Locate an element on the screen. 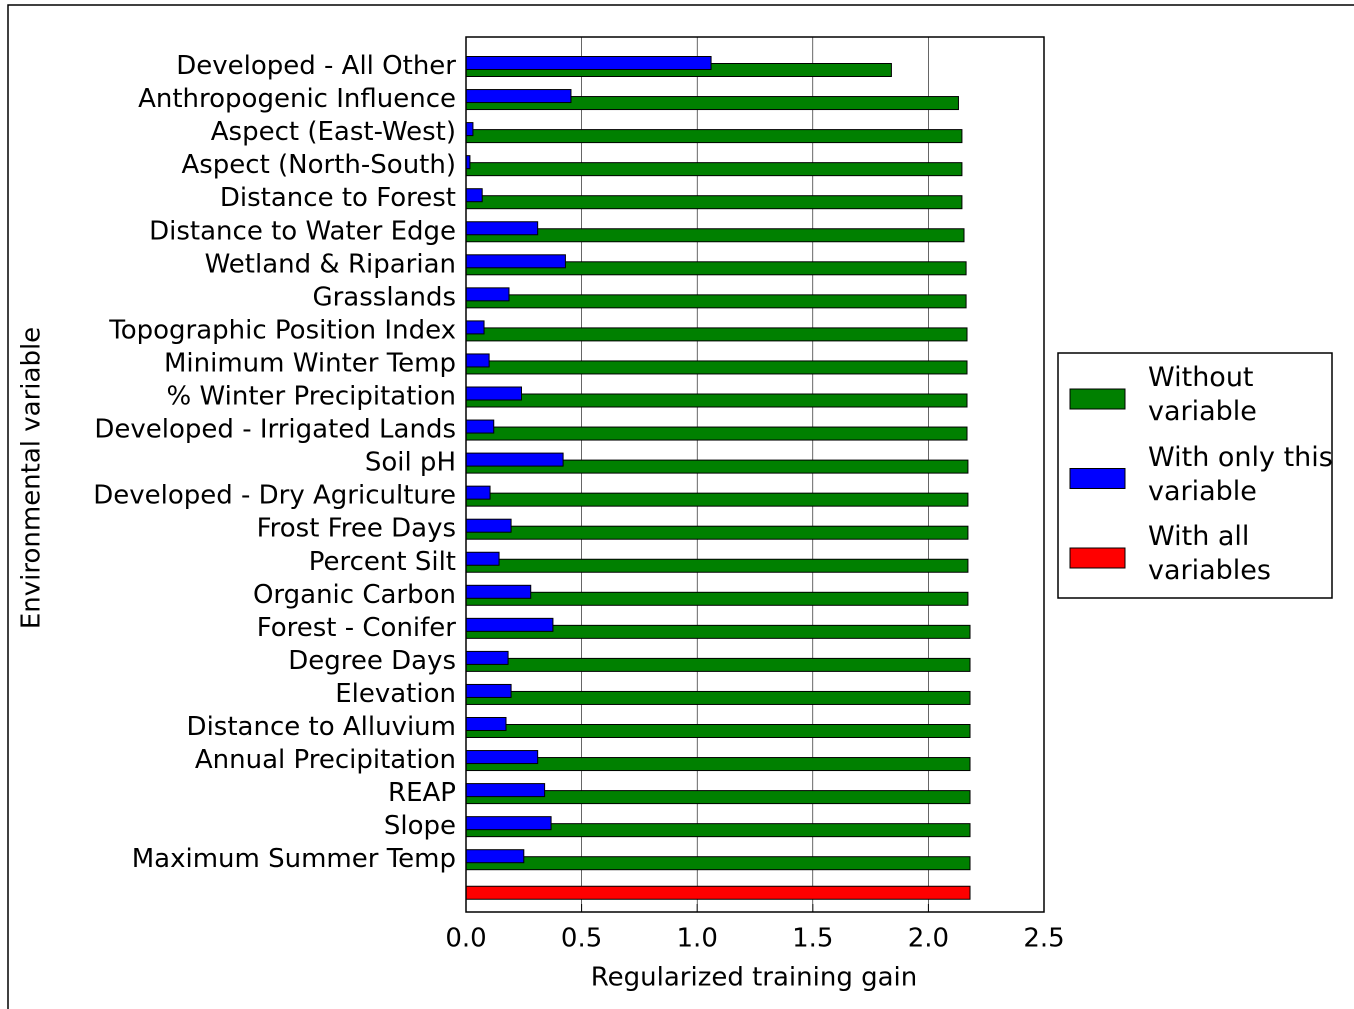 The height and width of the screenshot is (1009, 1354). y-tick-label: Grasslands is located at coordinates (384, 297).